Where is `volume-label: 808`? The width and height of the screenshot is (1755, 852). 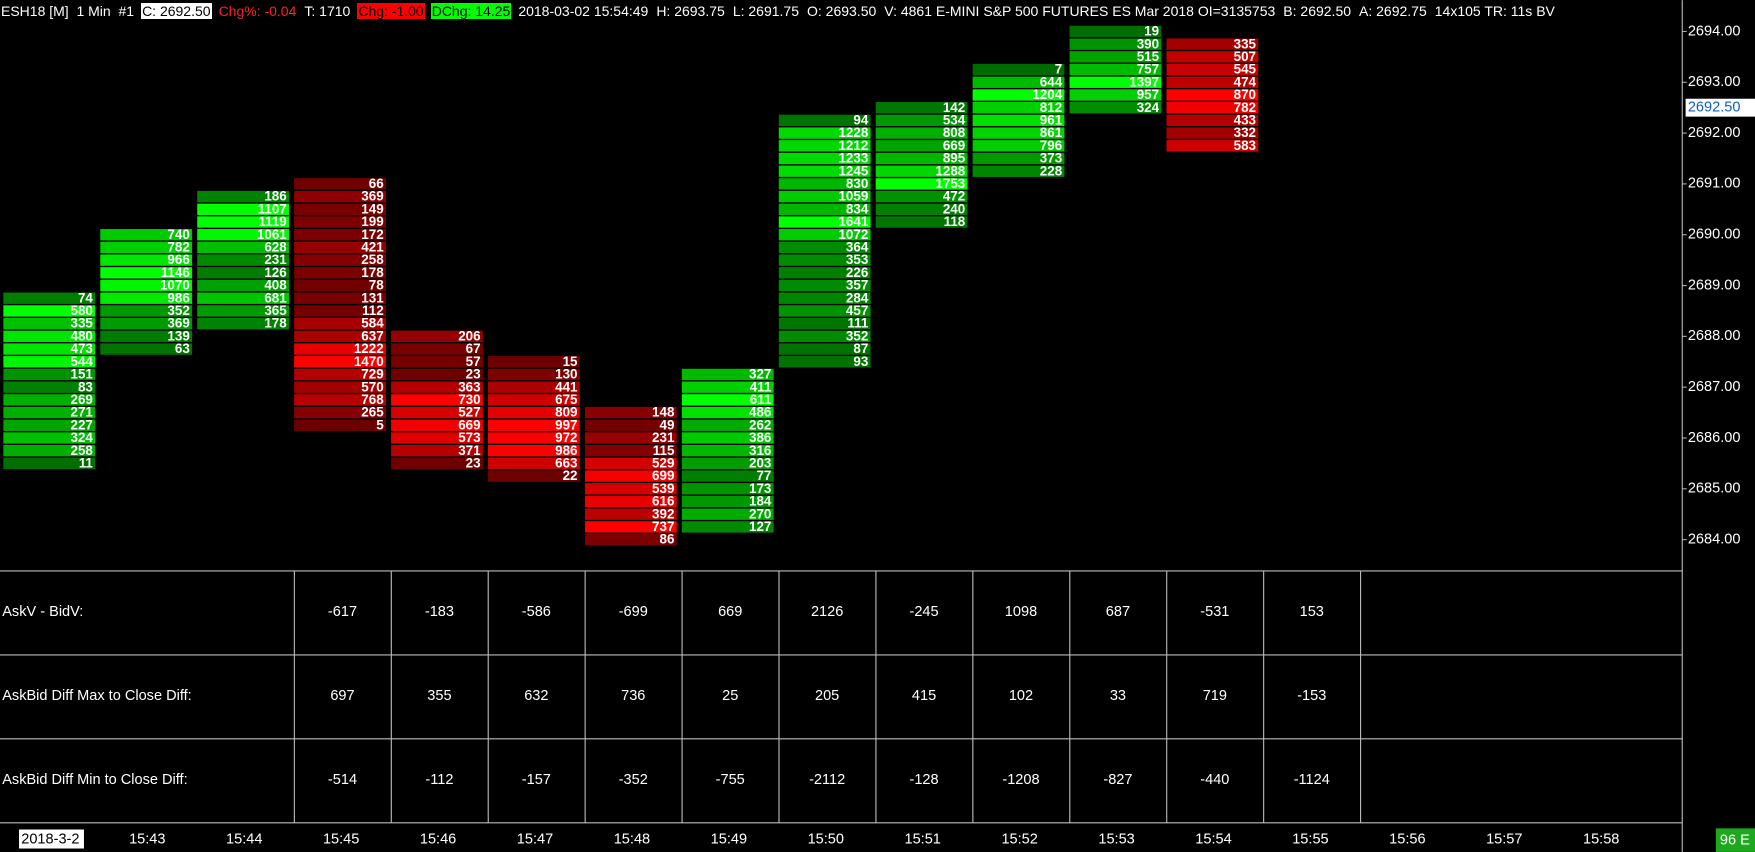
volume-label: 808 is located at coordinates (954, 132).